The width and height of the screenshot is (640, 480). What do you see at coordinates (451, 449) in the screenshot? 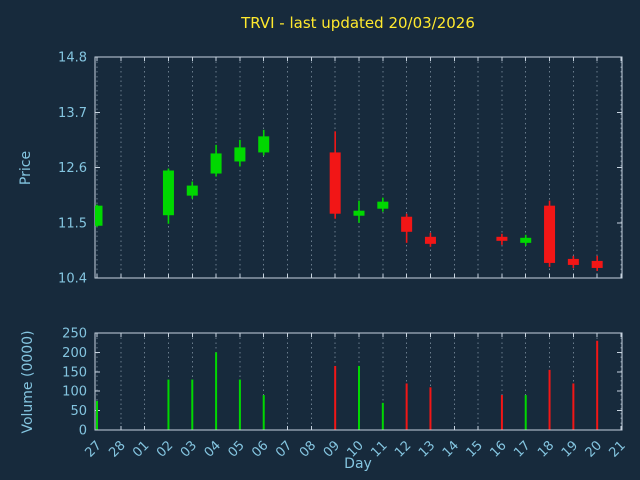
I see `day-tick-label: 14` at bounding box center [451, 449].